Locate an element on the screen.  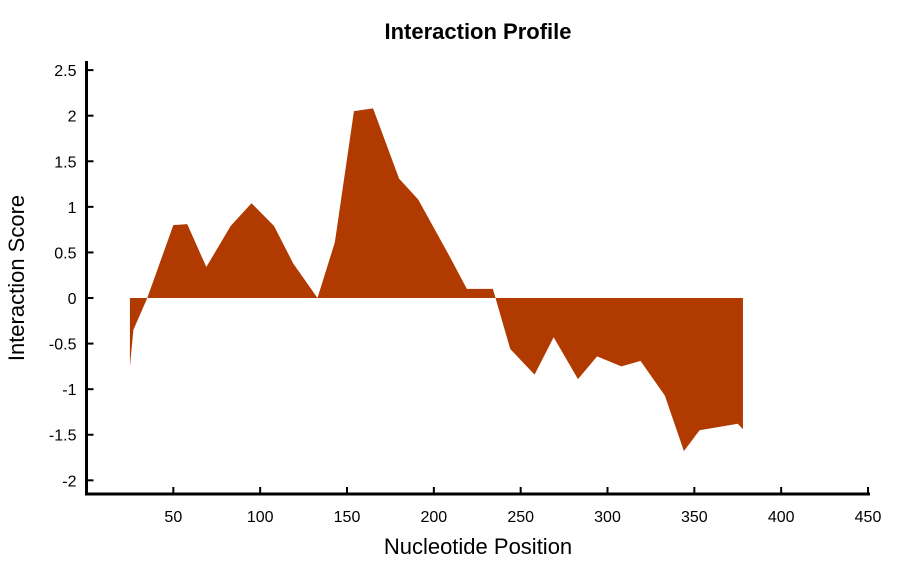
chart-title: Interaction Profile is located at coordinates (477, 31).